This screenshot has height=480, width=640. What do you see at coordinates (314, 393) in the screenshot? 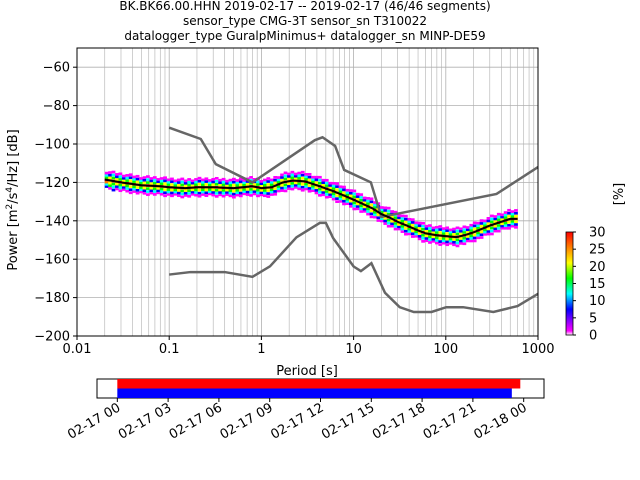
I see `coverage-bar` at bounding box center [314, 393].